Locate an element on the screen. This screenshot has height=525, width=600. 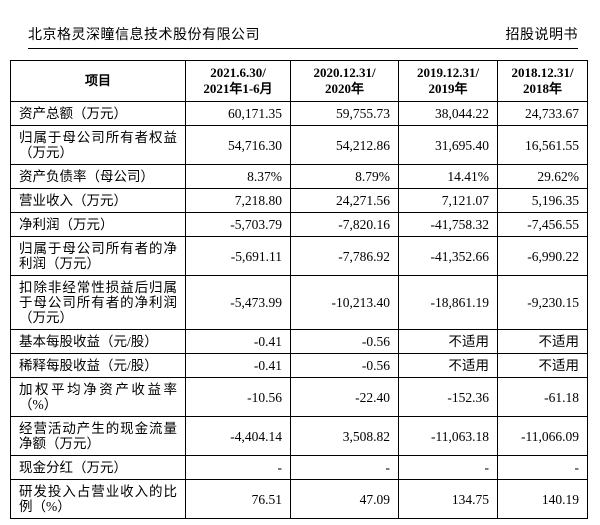
table-row: 基本每股收益（元/股） -0.41 -0.56 不适用 不适用 is located at coordinates (299, 341).